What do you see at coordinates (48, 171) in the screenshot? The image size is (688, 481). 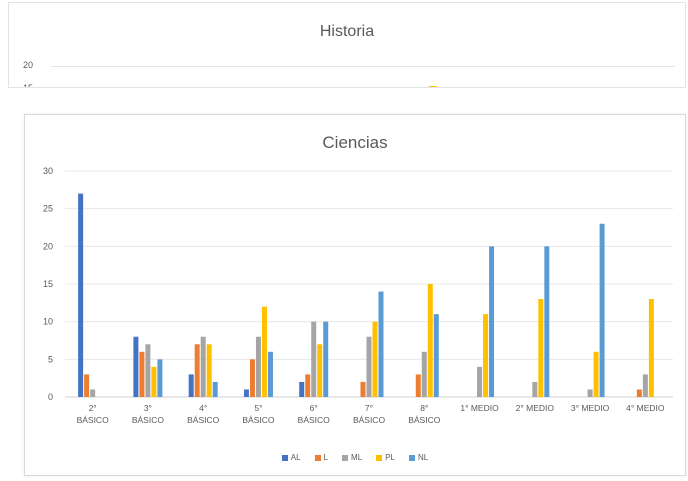 I see `y-tick-label: 30` at bounding box center [48, 171].